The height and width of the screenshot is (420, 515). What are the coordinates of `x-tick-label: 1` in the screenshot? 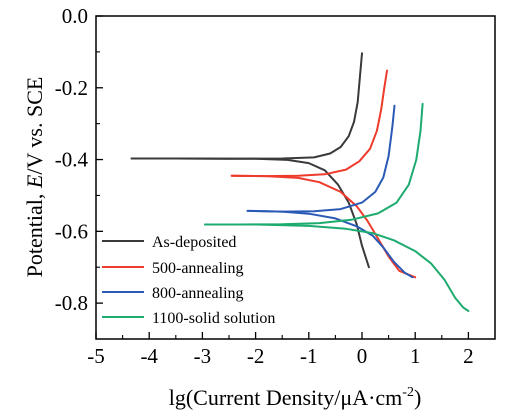 It's located at (415, 356).